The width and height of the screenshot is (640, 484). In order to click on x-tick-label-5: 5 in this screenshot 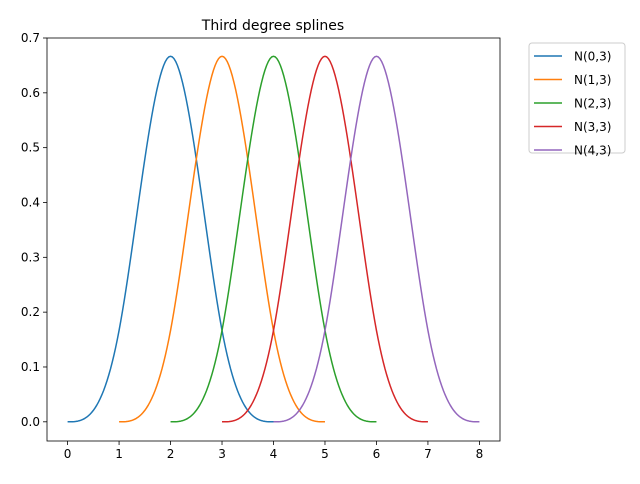, I will do `click(325, 454)`.